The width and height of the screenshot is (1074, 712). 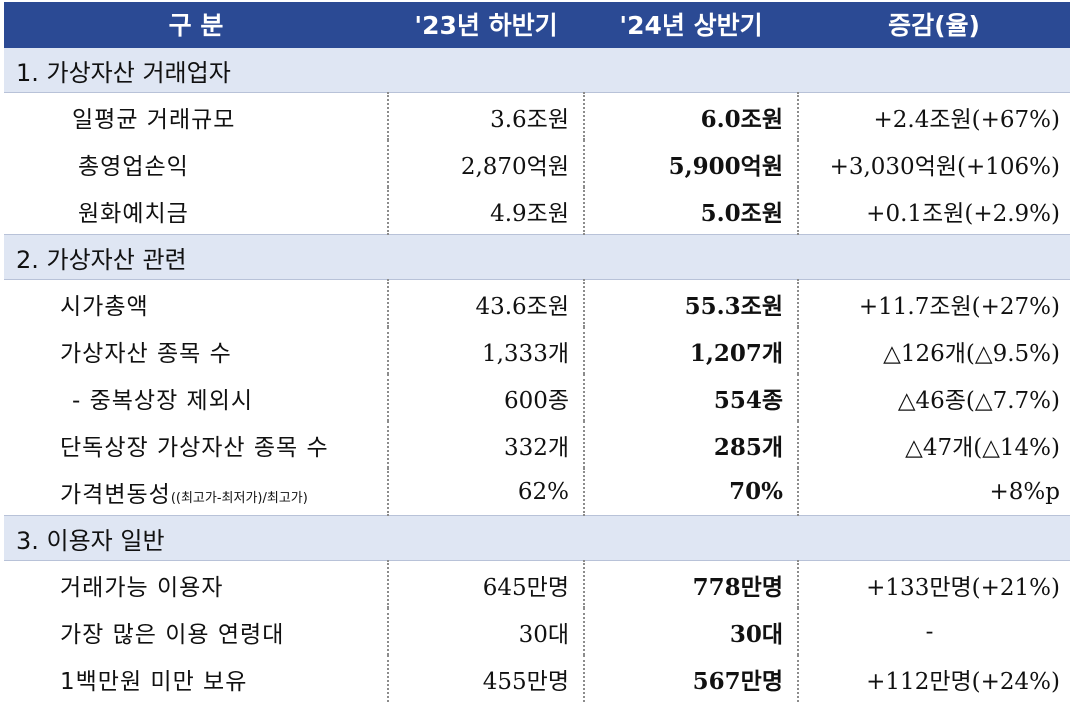 I want to click on section-title: 2. 가상자산 관련, so click(x=537, y=257).